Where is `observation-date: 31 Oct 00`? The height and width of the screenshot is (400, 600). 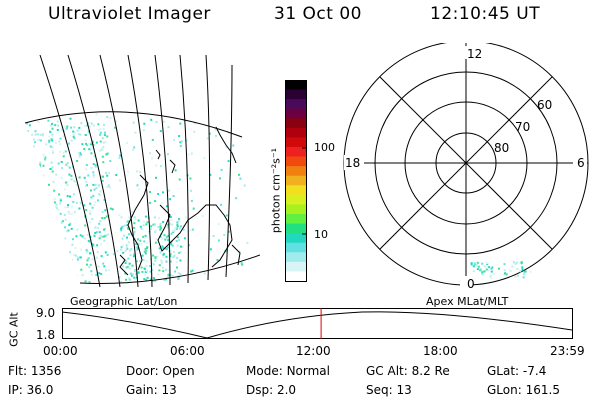 observation-date: 31 Oct 00 is located at coordinates (318, 14).